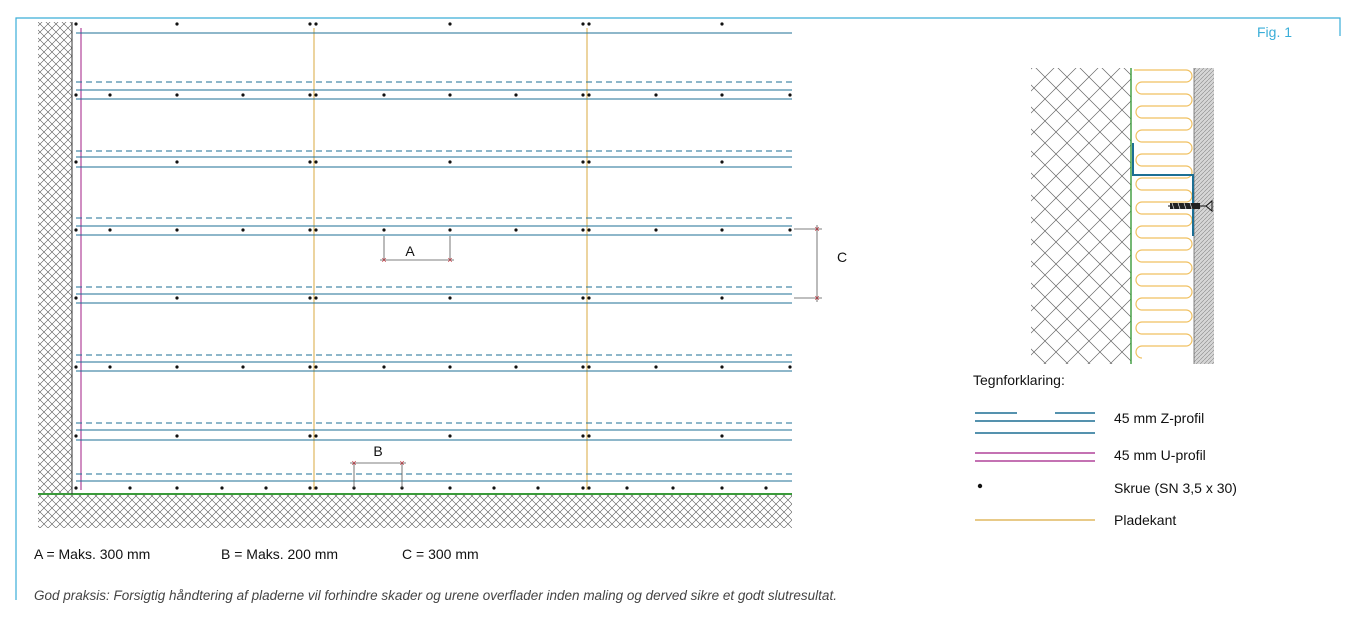 The height and width of the screenshot is (619, 1357). What do you see at coordinates (1145, 520) in the screenshot?
I see `legend-label-board-edge: Pladekant` at bounding box center [1145, 520].